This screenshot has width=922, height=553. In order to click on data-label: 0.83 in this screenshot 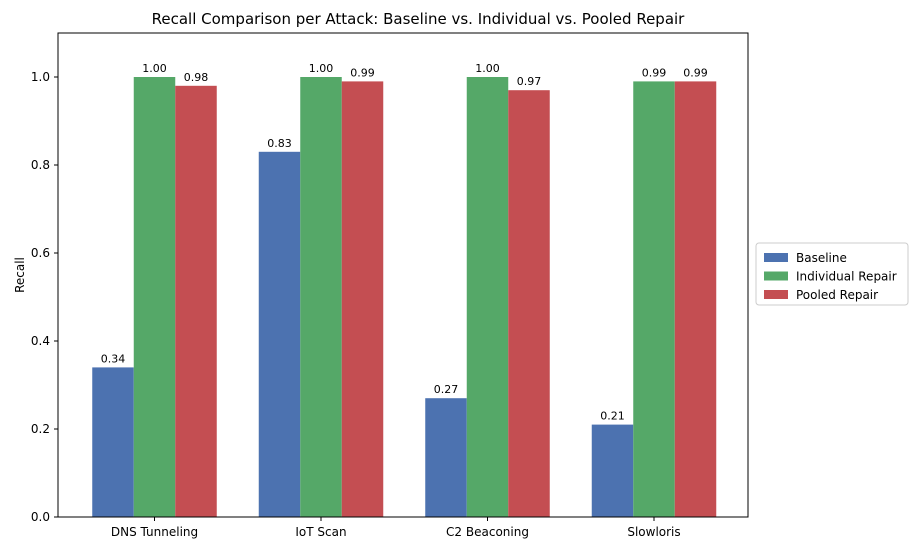, I will do `click(279, 143)`.